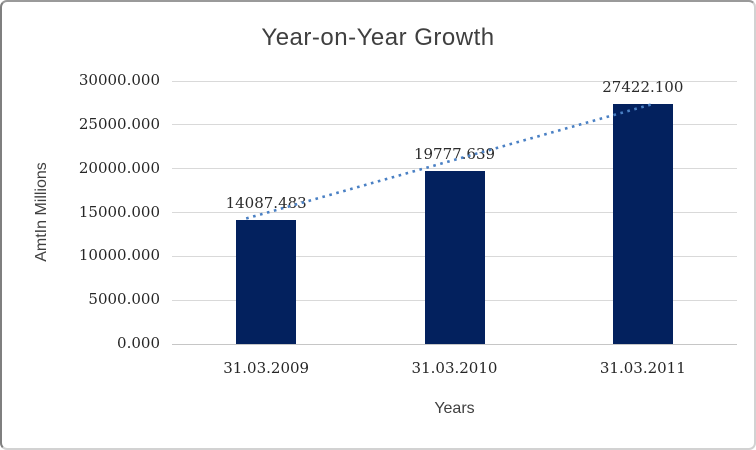  What do you see at coordinates (119, 123) in the screenshot?
I see `y-tick-label: 25000.000` at bounding box center [119, 123].